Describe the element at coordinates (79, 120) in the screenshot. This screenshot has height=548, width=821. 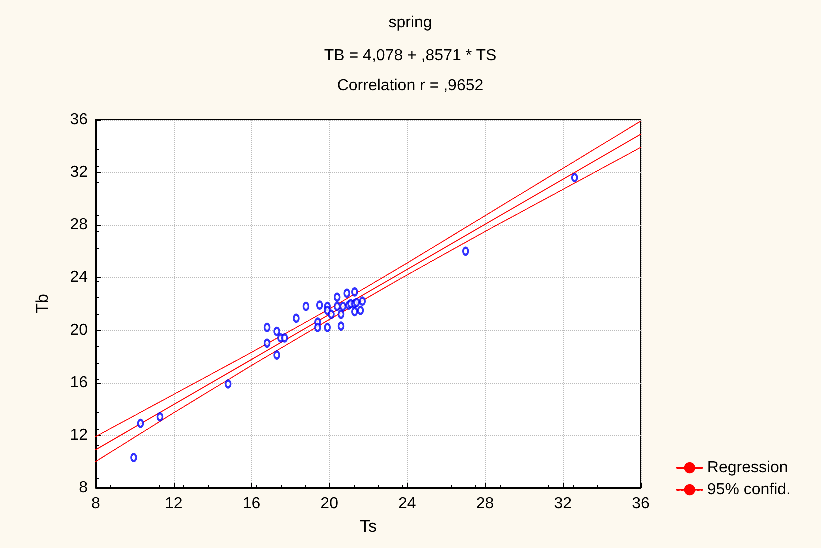
I see `y-tick-label: 36` at that location.